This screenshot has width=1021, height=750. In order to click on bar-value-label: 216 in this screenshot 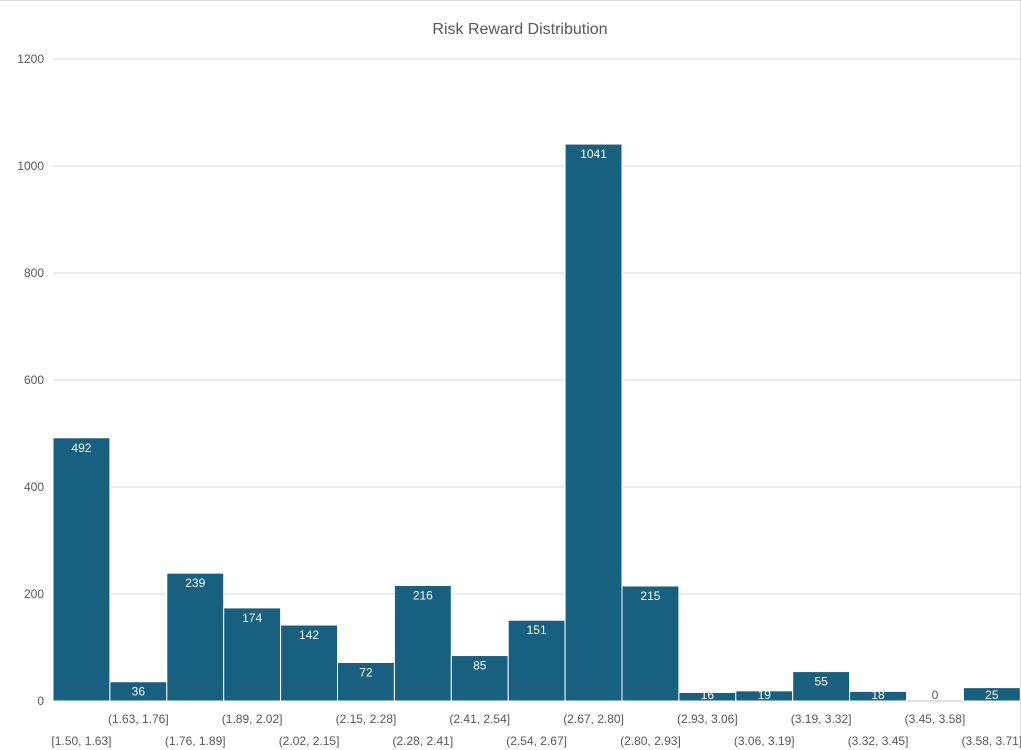, I will do `click(423, 595)`.